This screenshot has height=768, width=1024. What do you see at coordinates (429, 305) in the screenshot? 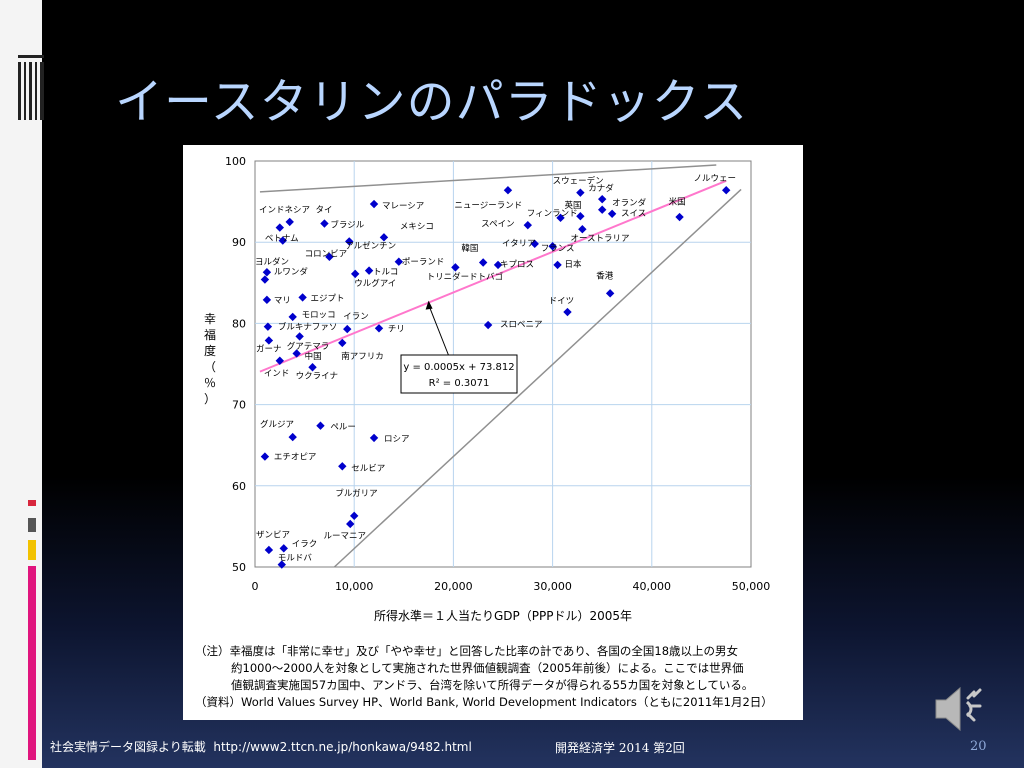
I see `arrow-head` at bounding box center [429, 305].